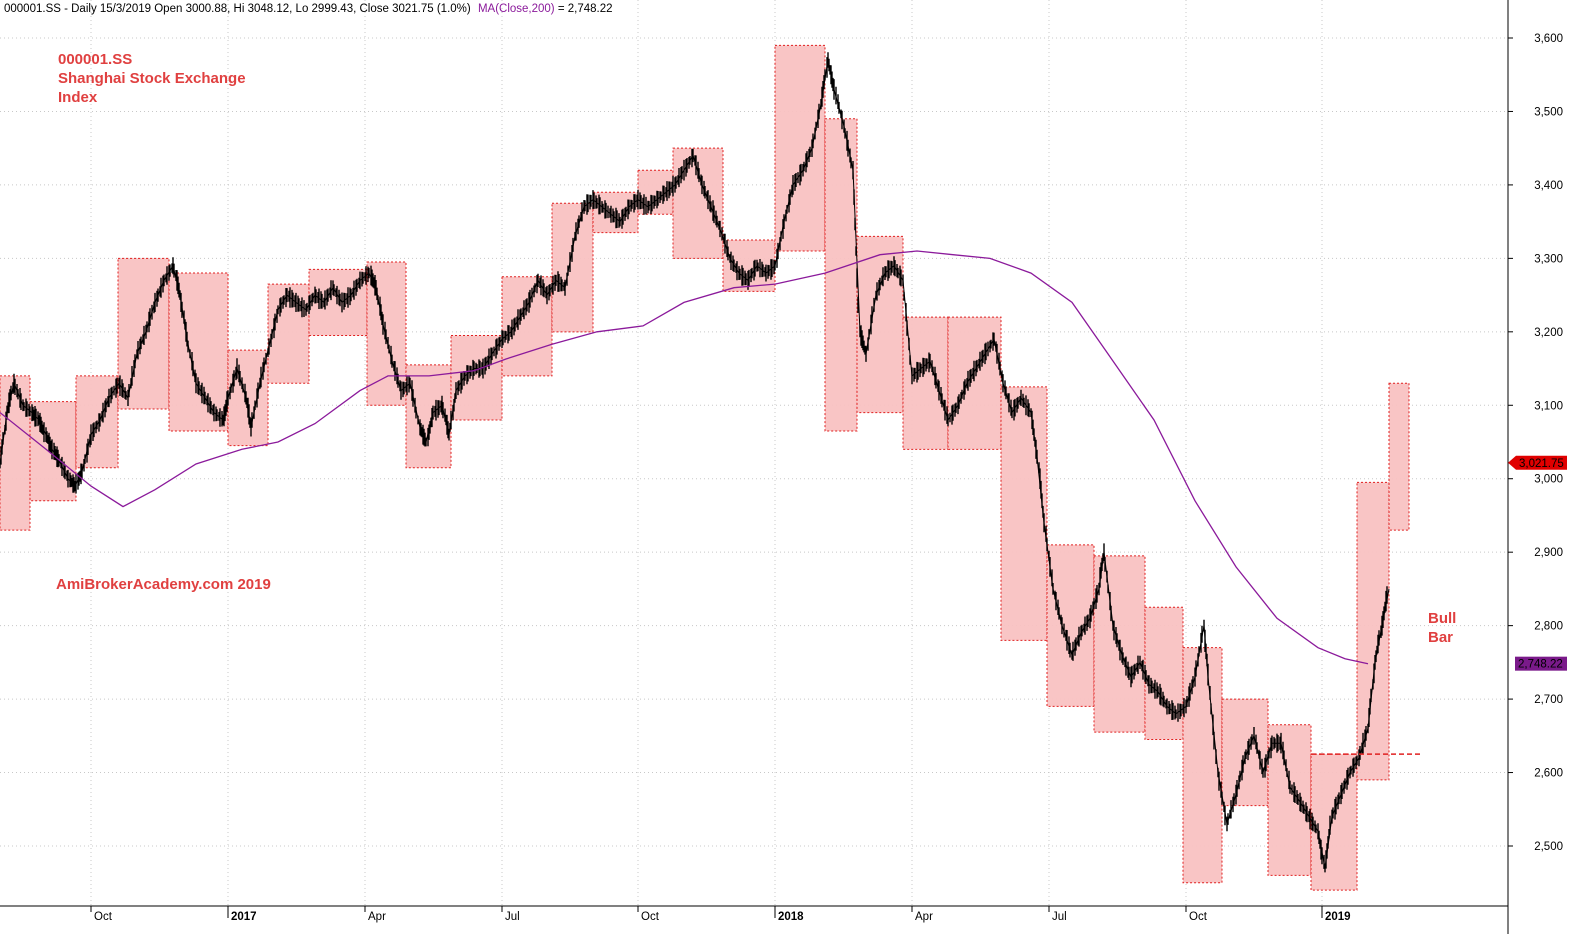 The image size is (1587, 934). What do you see at coordinates (1548, 774) in the screenshot?
I see `y-tick-label: 2,600` at bounding box center [1548, 774].